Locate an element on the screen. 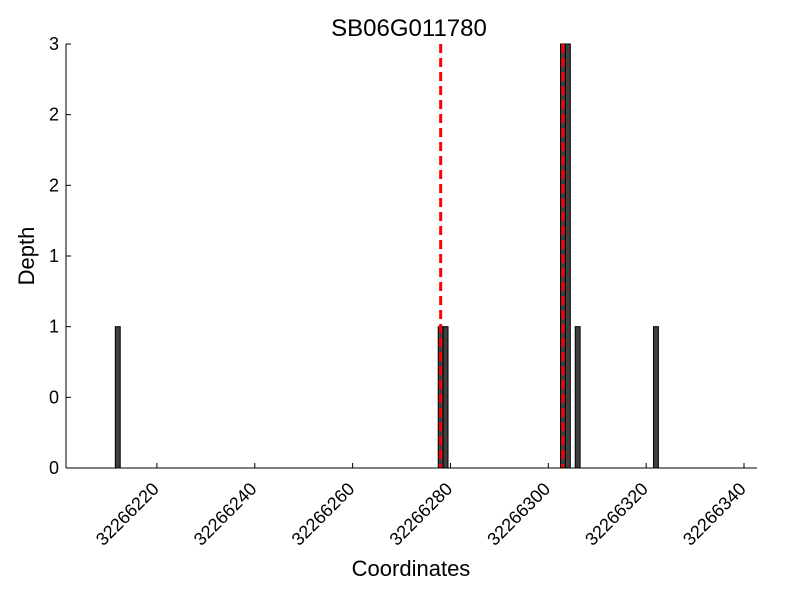  x-tick-label: 32266240 is located at coordinates (225, 514).